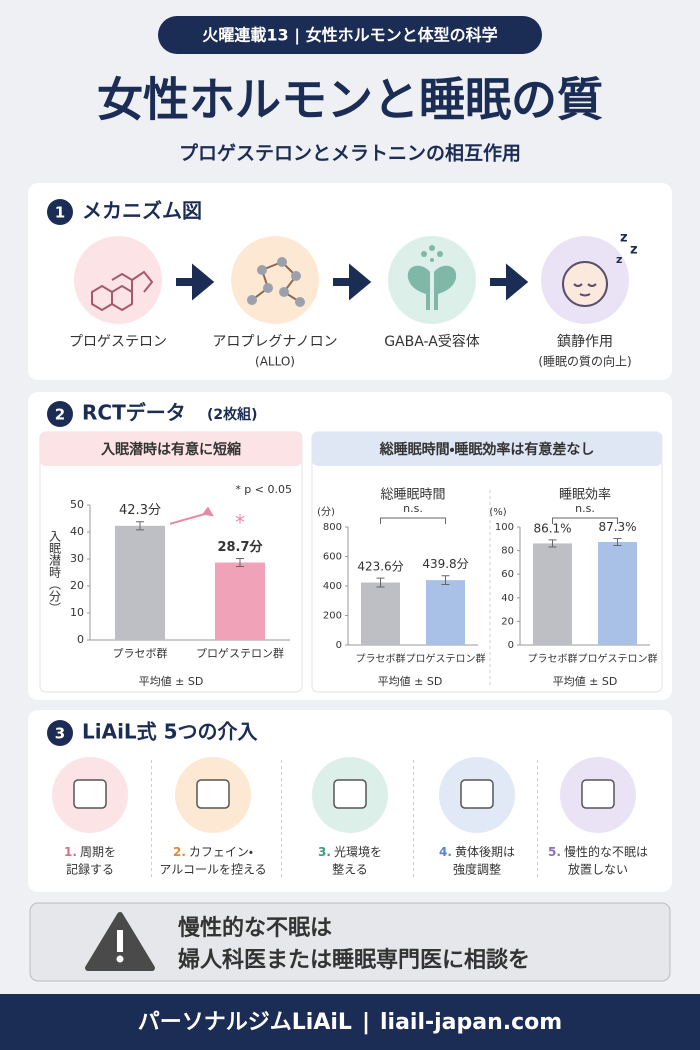 Image resolution: width=700 pixels, height=1050 pixels. Describe the element at coordinates (358, 852) in the screenshot. I see `intervention-line: 光環境を` at that location.